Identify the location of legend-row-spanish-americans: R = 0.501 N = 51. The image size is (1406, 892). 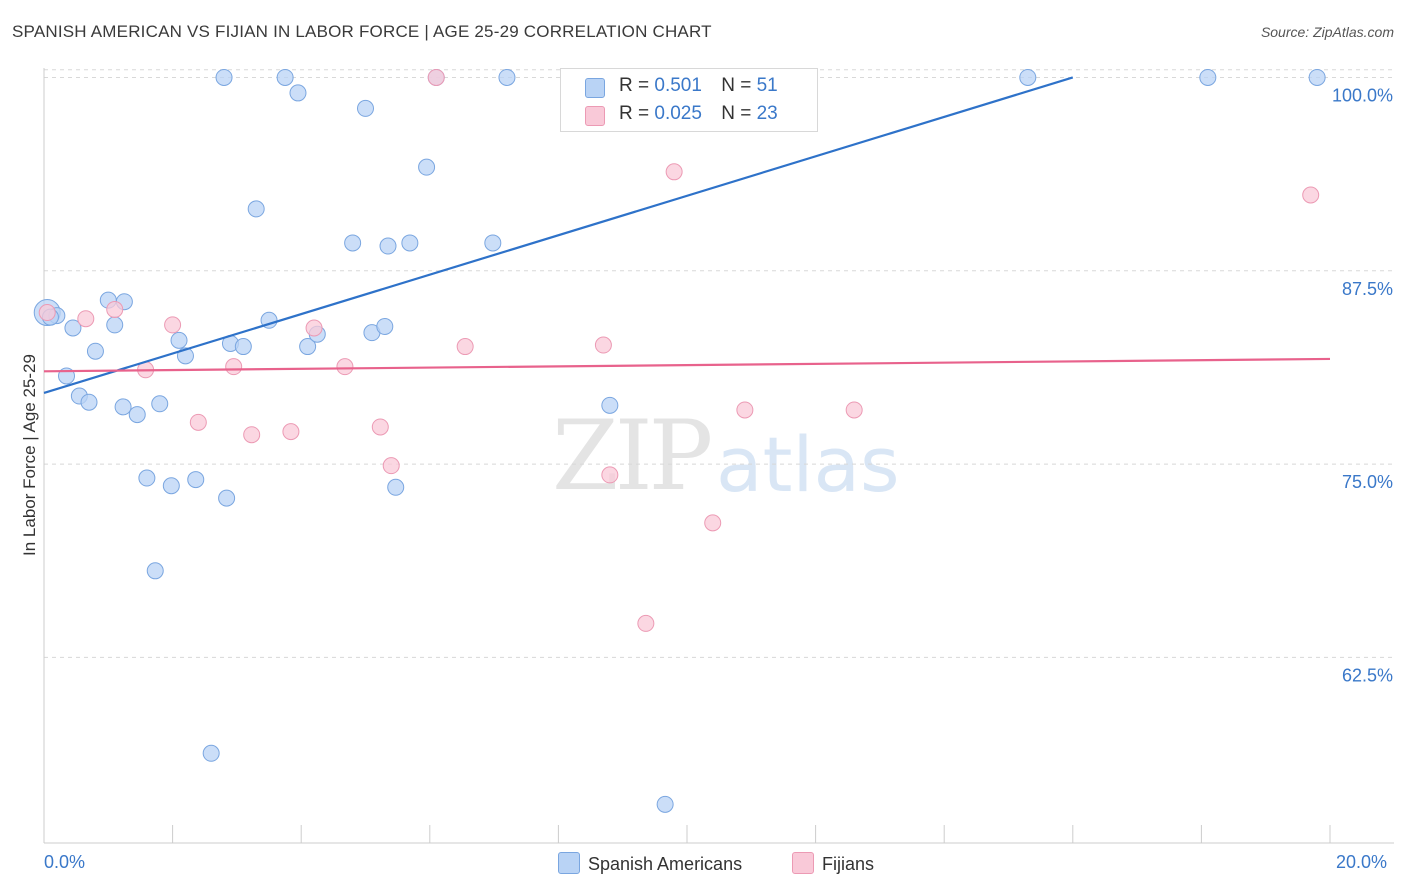
(681, 86).